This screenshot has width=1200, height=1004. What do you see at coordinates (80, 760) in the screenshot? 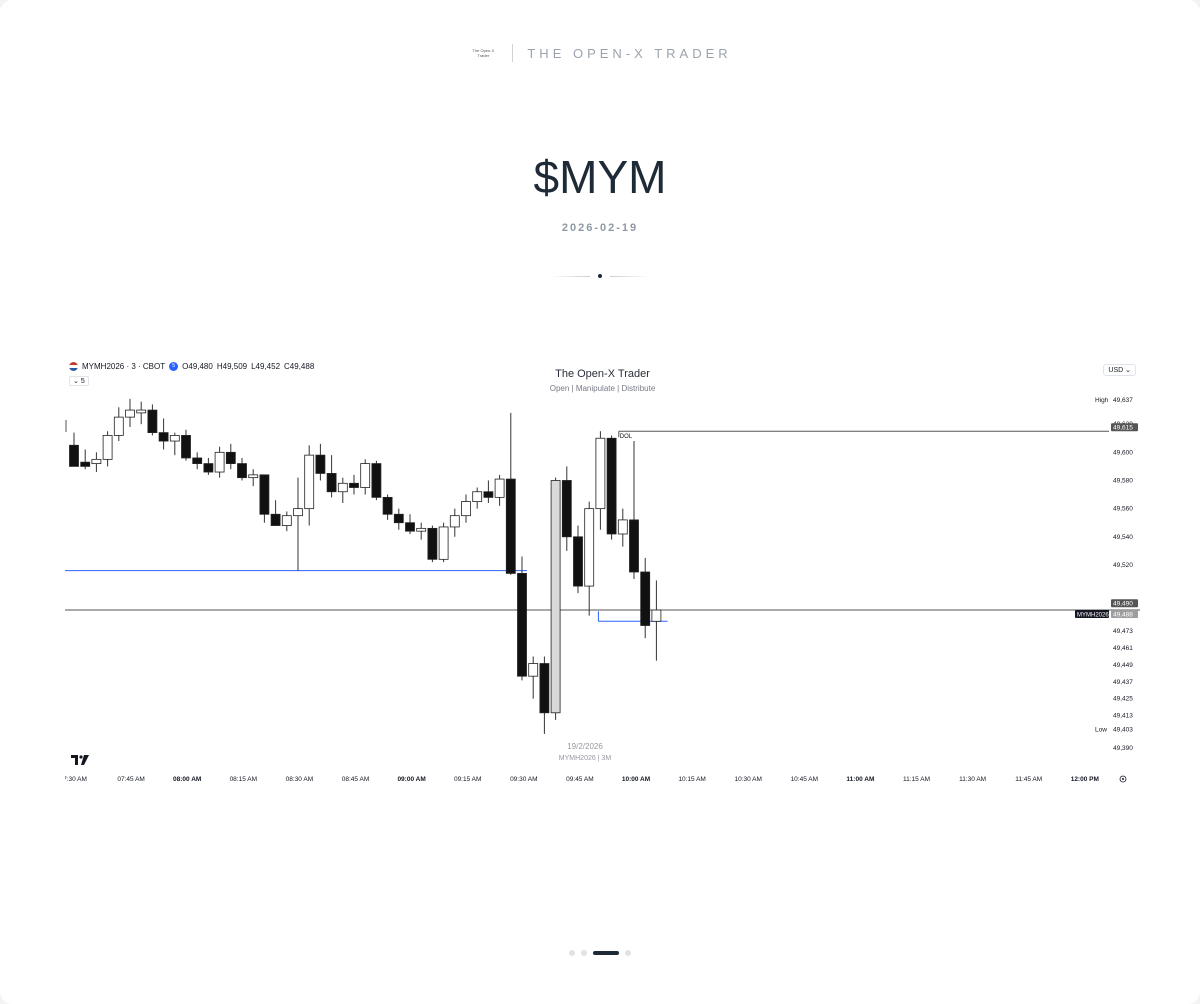
I see `tradingview-logo-icon` at bounding box center [80, 760].